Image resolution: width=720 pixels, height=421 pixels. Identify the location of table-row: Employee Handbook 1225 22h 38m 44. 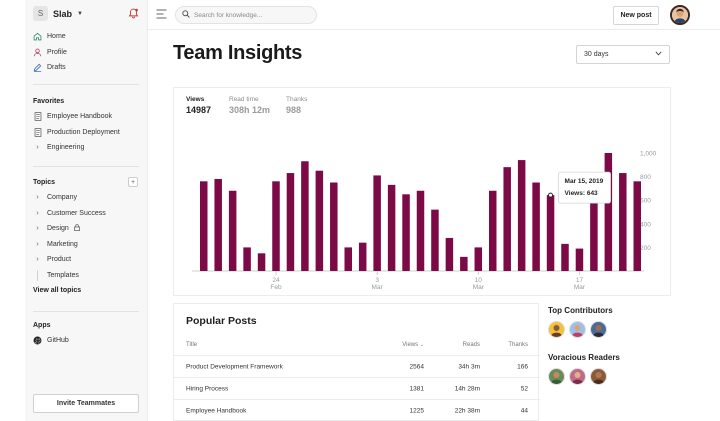
(357, 410).